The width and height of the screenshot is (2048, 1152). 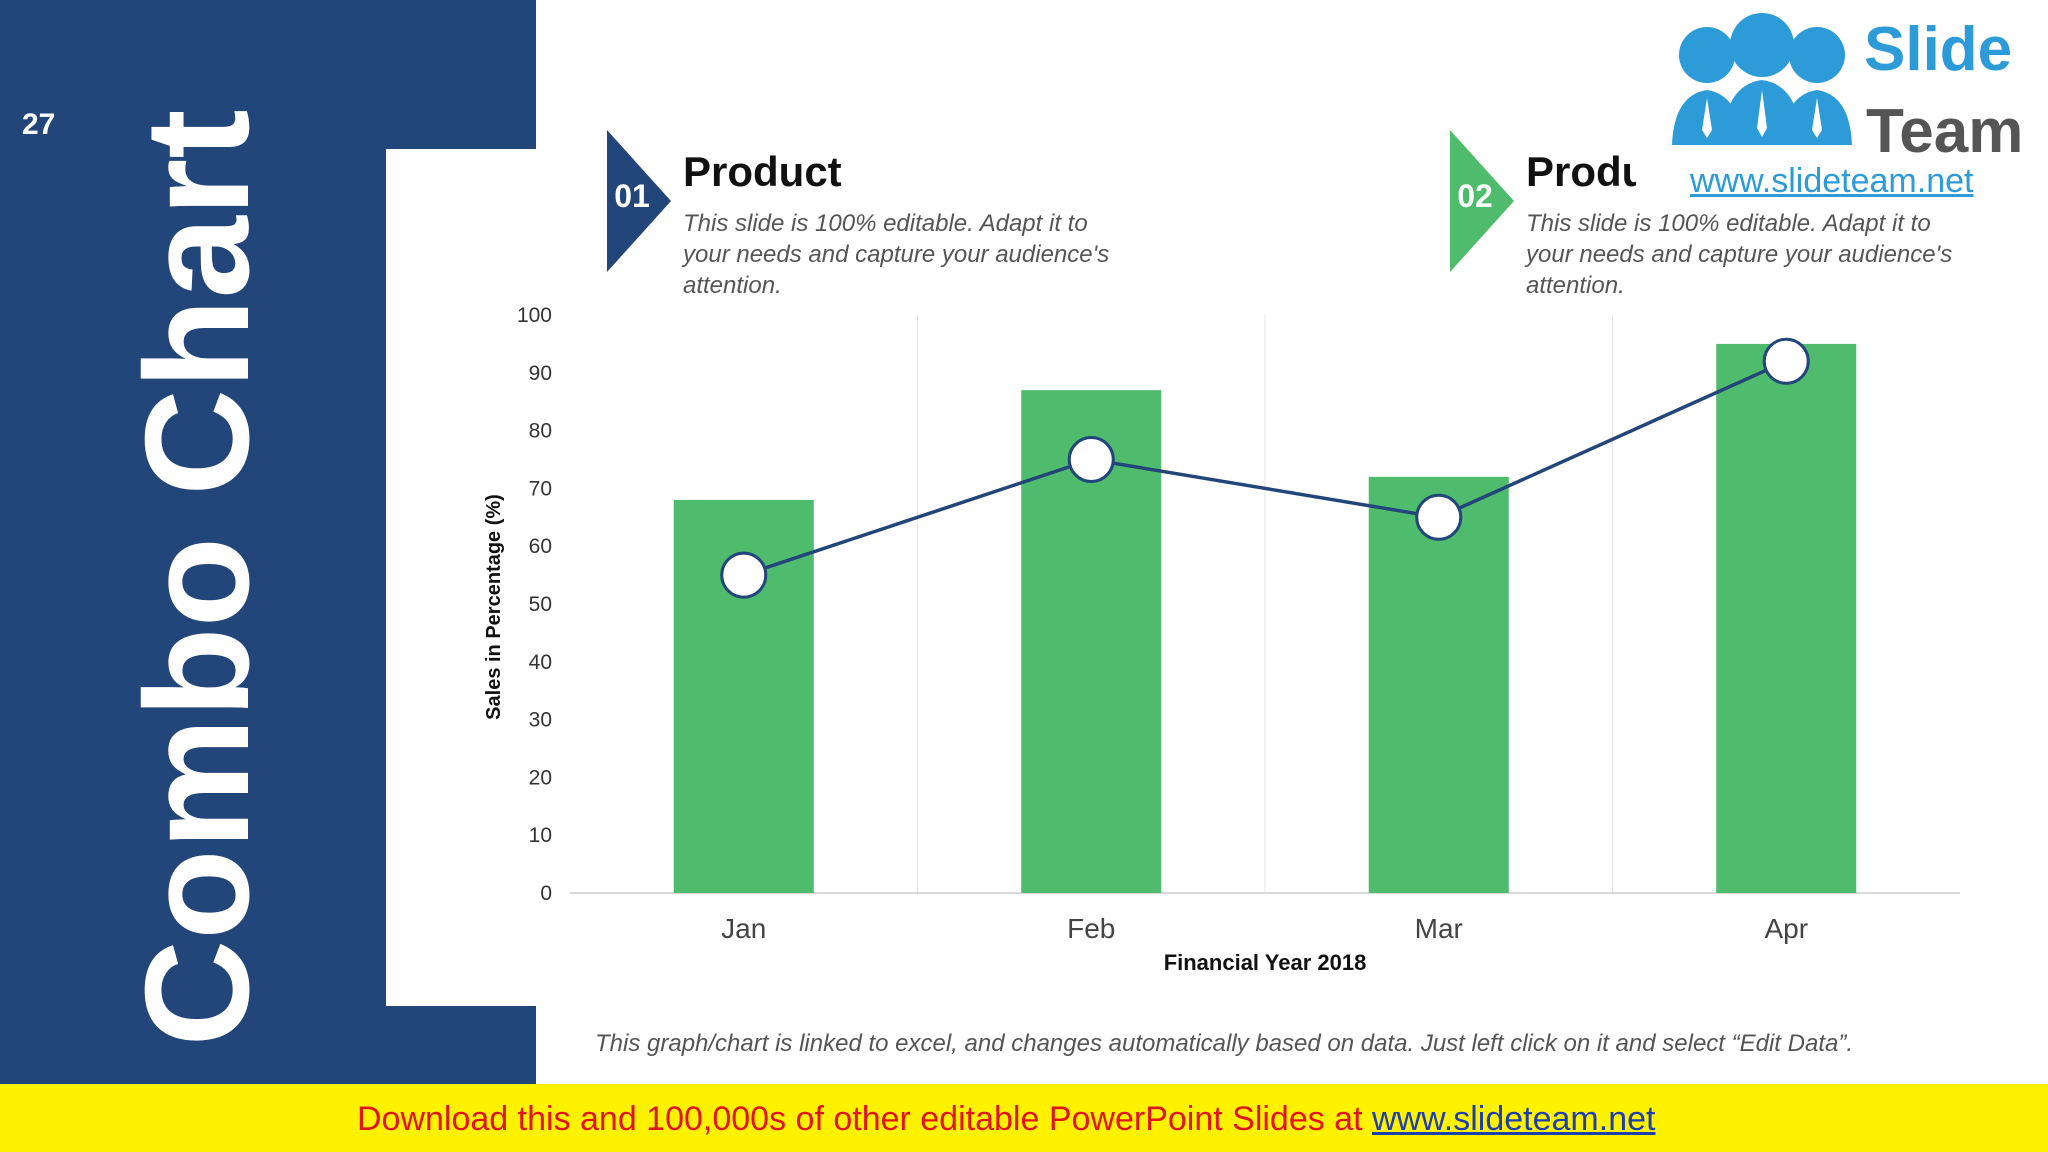 I want to click on y-tick-label: 60, so click(x=540, y=546).